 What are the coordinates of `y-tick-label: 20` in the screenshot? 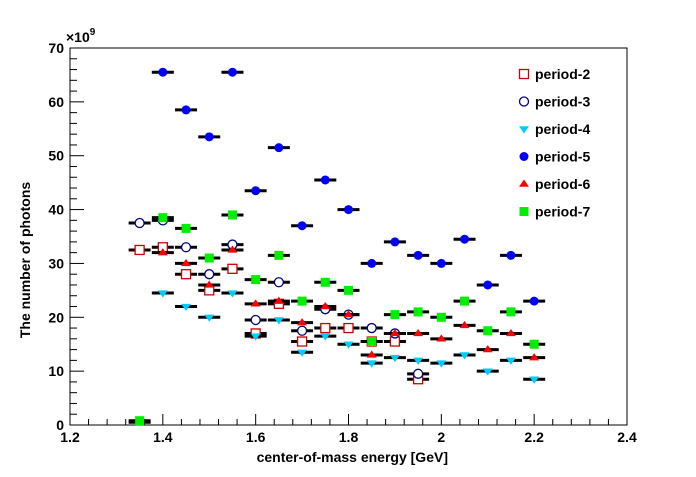 It's located at (56, 317).